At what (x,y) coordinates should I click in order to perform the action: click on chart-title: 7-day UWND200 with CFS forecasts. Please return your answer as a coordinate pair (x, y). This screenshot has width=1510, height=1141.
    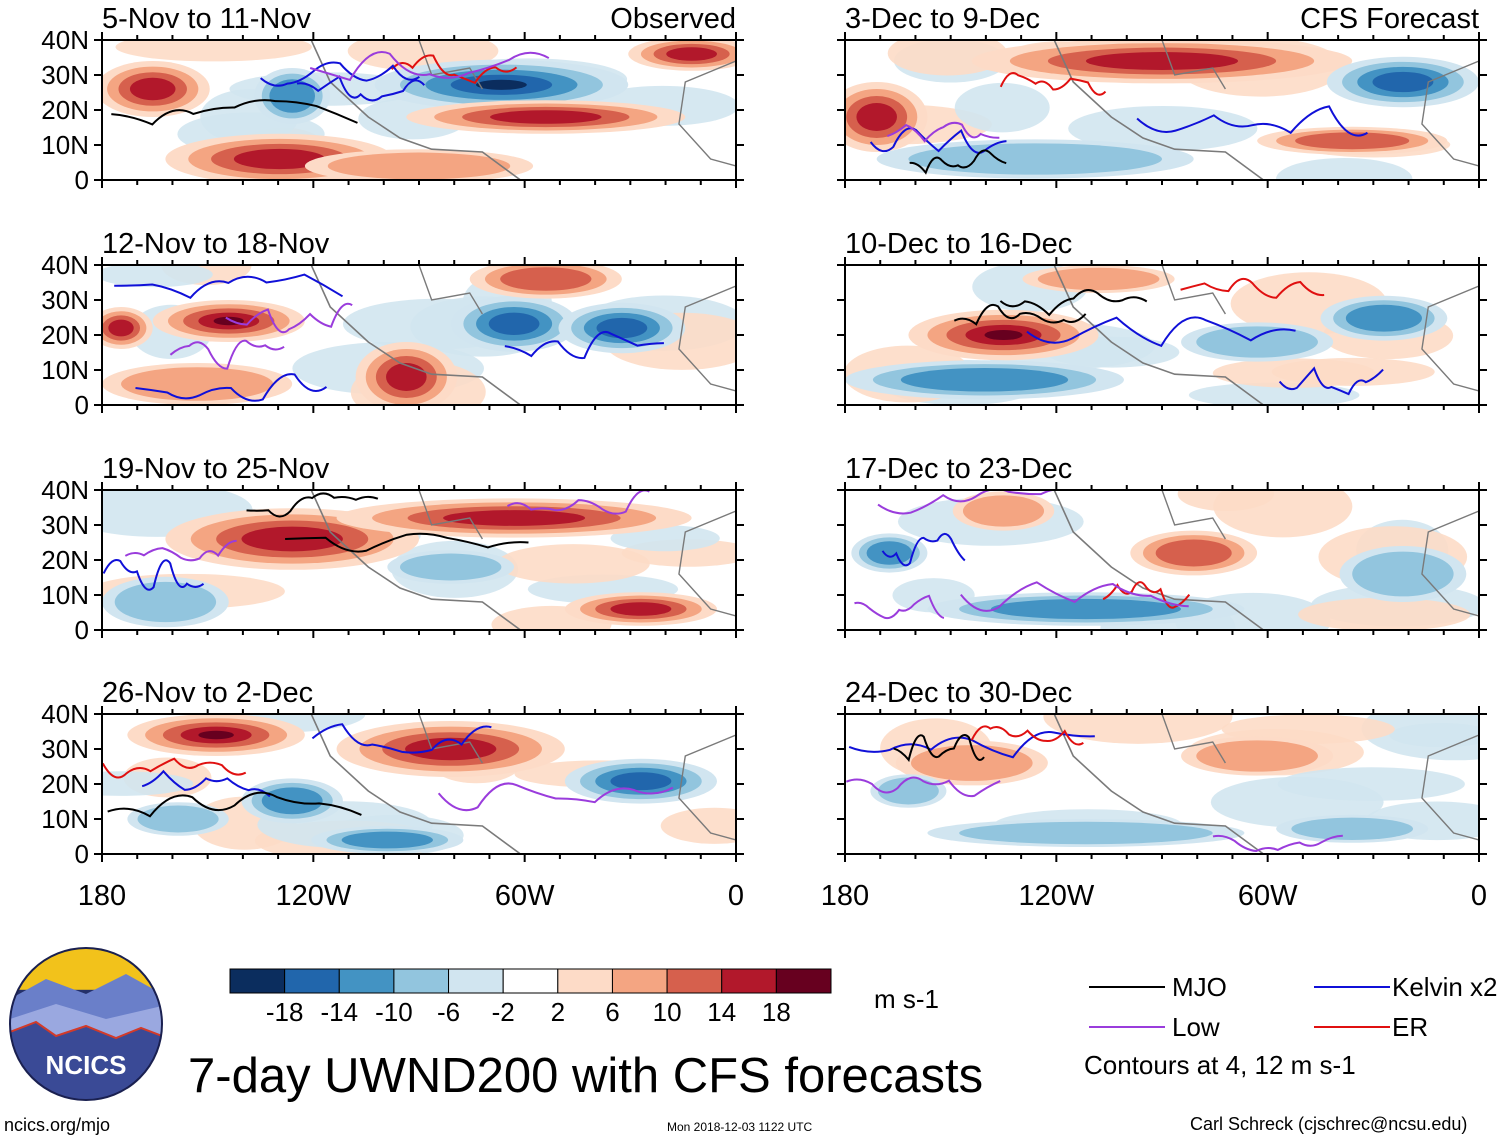
    Looking at the image, I should click on (586, 1076).